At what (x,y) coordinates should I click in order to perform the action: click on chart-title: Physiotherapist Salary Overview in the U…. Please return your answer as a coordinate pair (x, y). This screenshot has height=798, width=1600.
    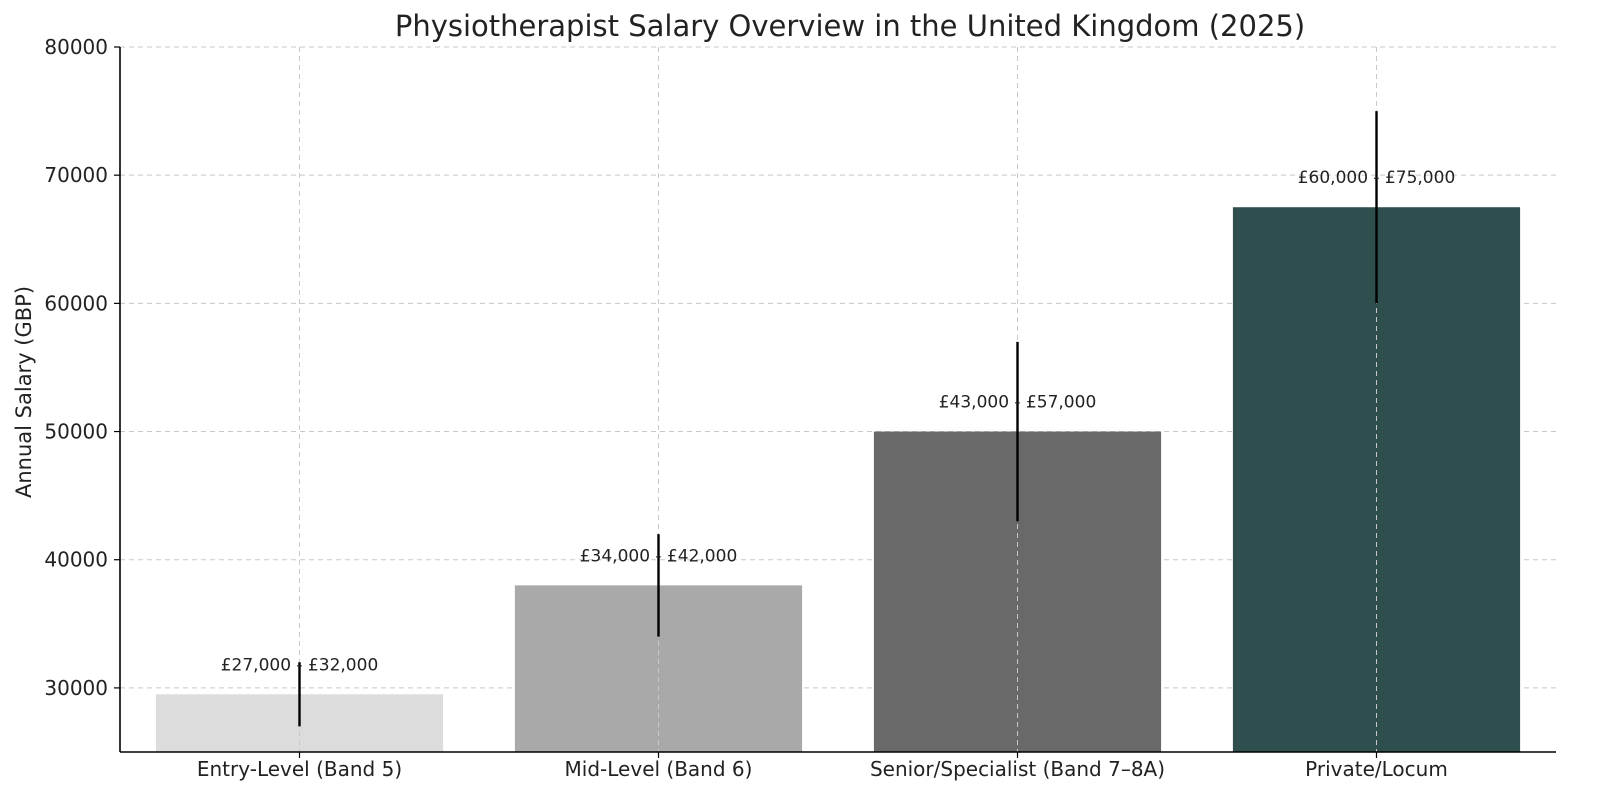
    Looking at the image, I should click on (850, 26).